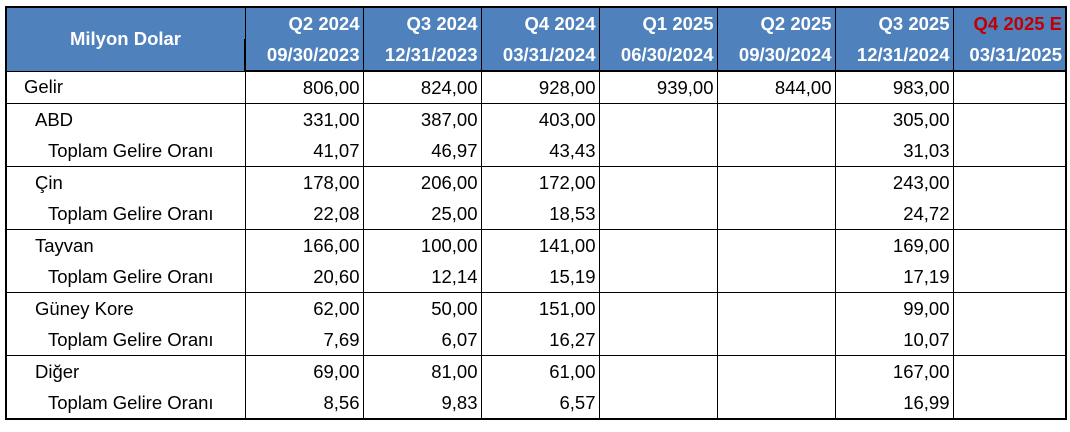 Image resolution: width=1070 pixels, height=432 pixels. I want to click on value-cell: 305,00, so click(893, 119).